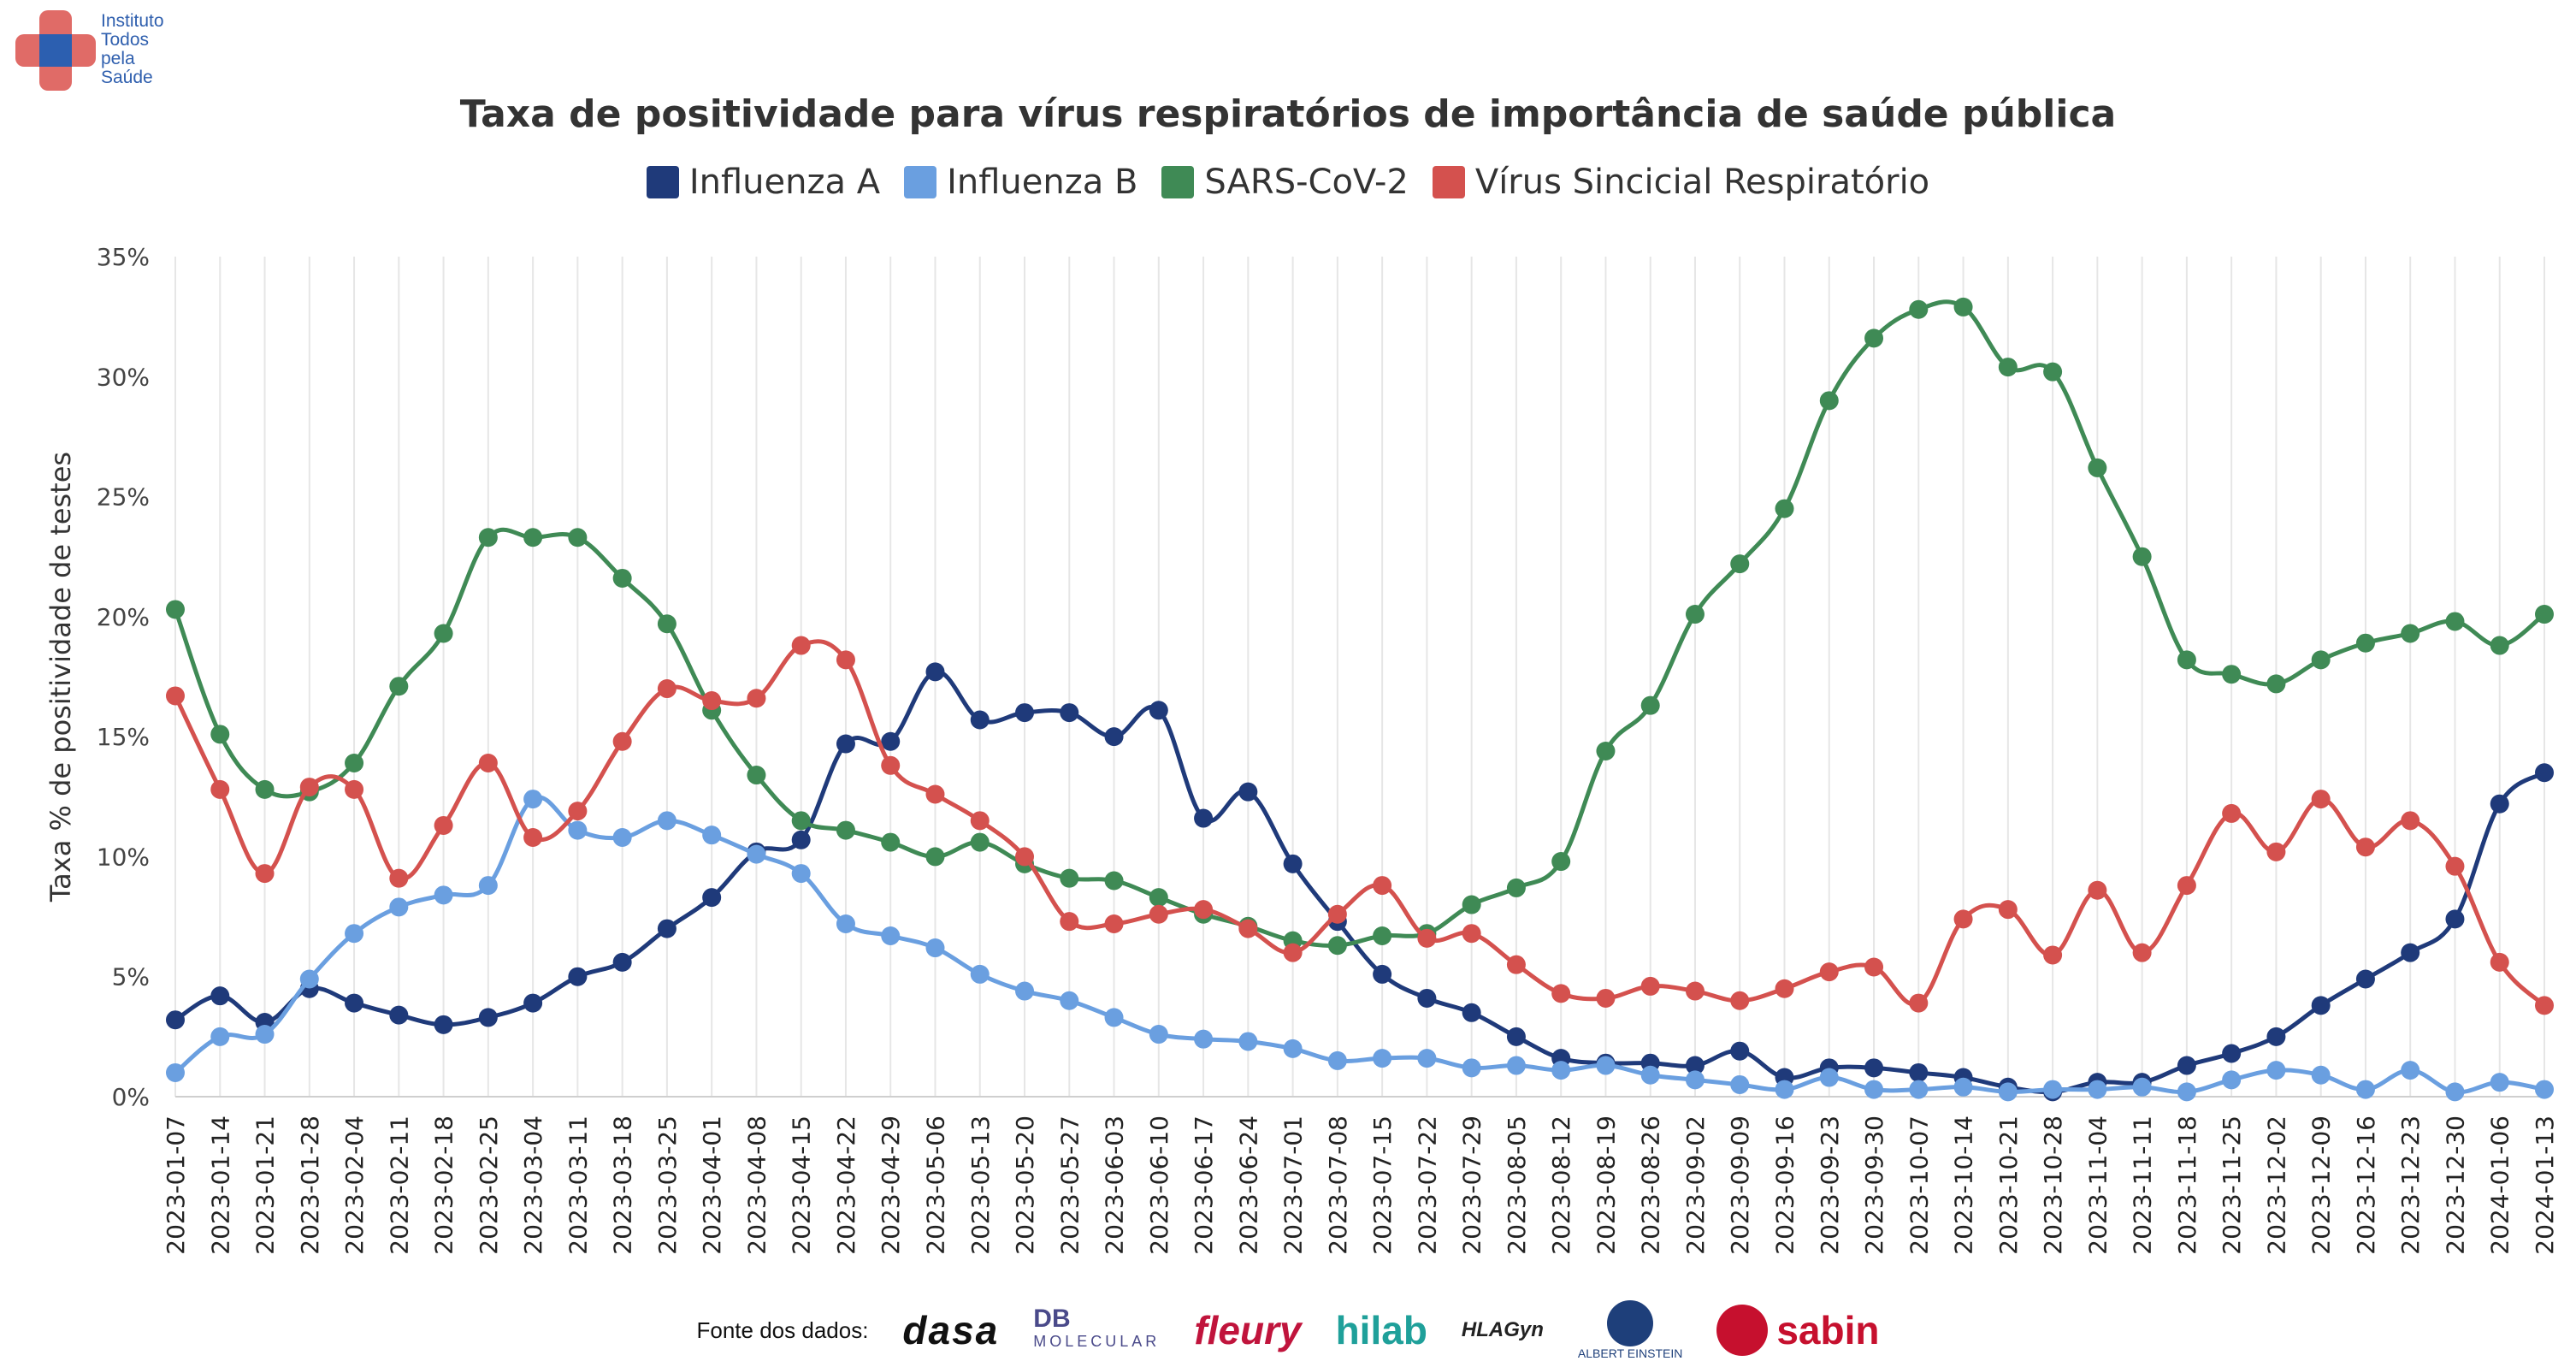 The height and width of the screenshot is (1367, 2576). Describe the element at coordinates (2009, 1185) in the screenshot. I see `x-tick-label: 2023-10-21` at that location.